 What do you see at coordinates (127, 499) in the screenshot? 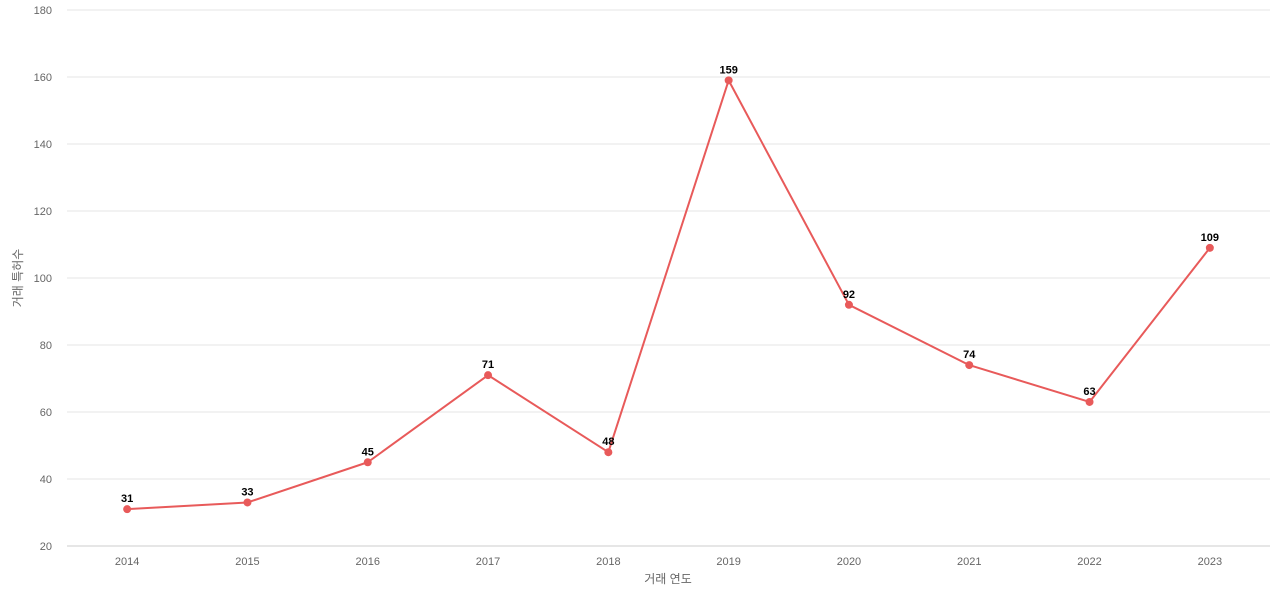
I see `data-label: 31` at bounding box center [127, 499].